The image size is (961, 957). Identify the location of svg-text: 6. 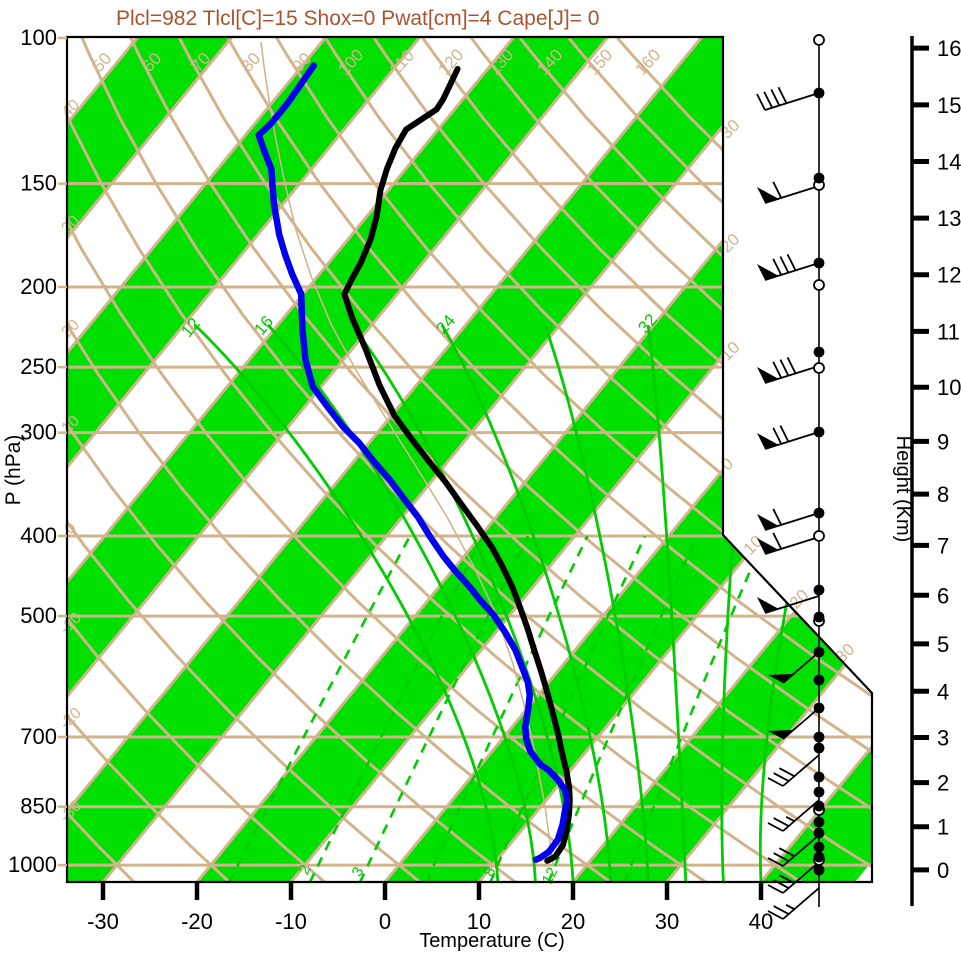
(943, 595).